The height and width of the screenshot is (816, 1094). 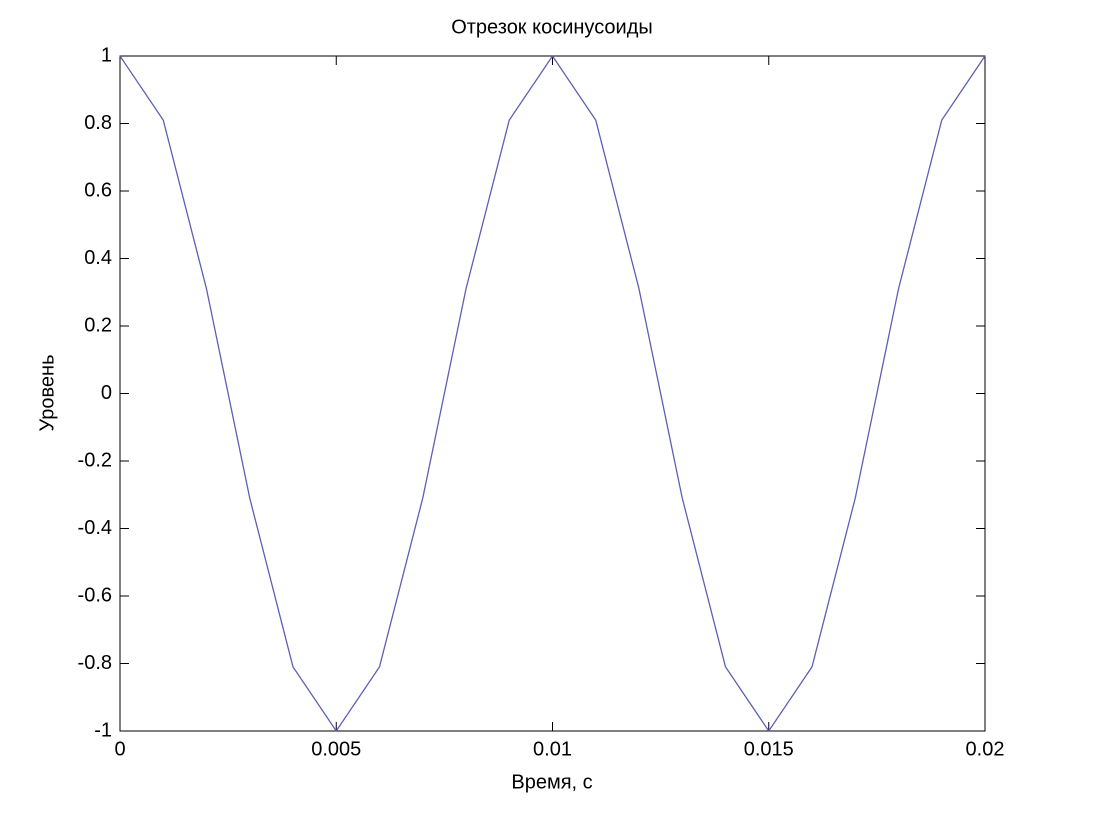 I want to click on x-axis-label: Время, с, so click(x=551, y=782).